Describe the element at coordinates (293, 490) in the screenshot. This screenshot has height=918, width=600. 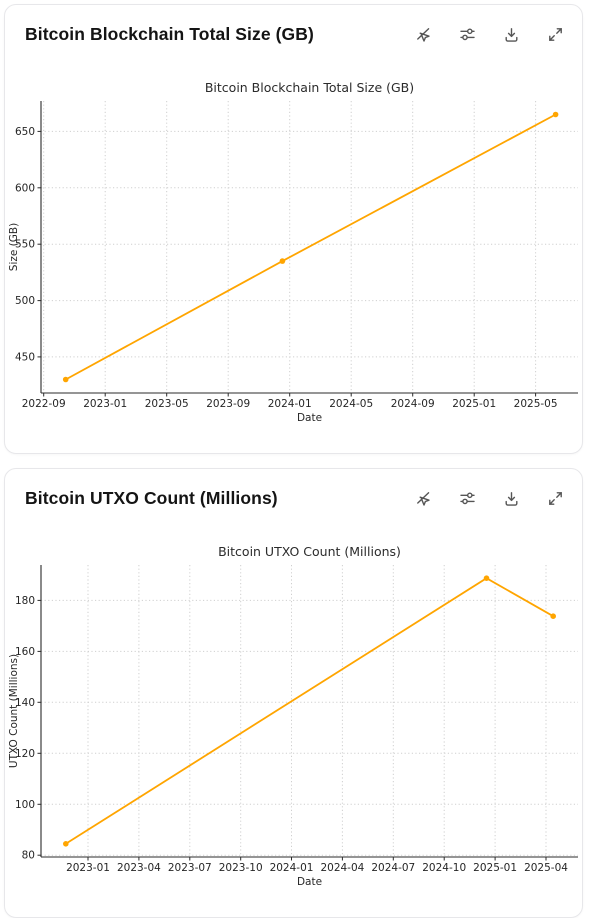
I see `card-header: Bitcoin UTXO Count (Millions)` at that location.